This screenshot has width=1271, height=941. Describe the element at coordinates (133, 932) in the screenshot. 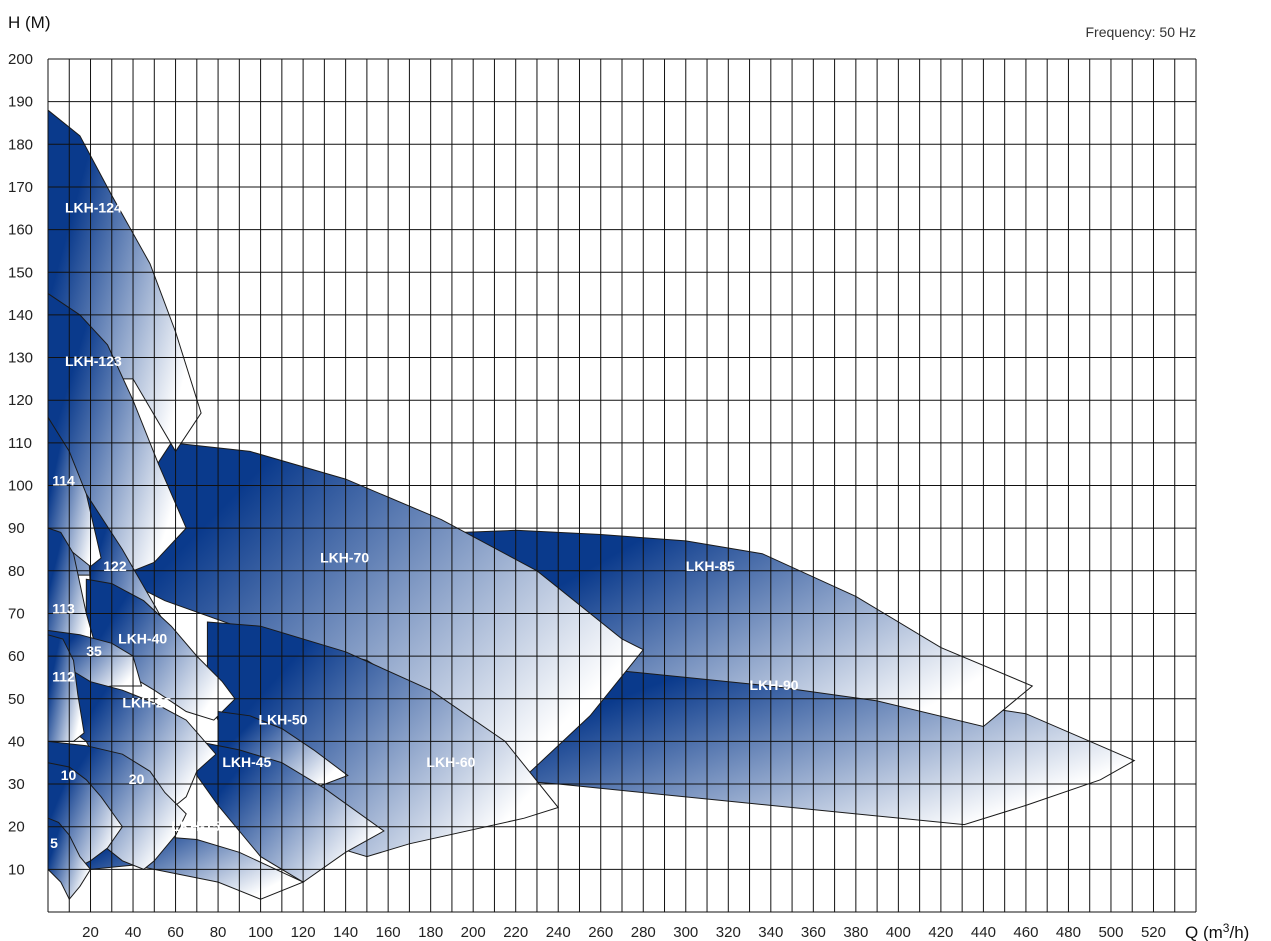

I see `x-tick-label: 40` at that location.